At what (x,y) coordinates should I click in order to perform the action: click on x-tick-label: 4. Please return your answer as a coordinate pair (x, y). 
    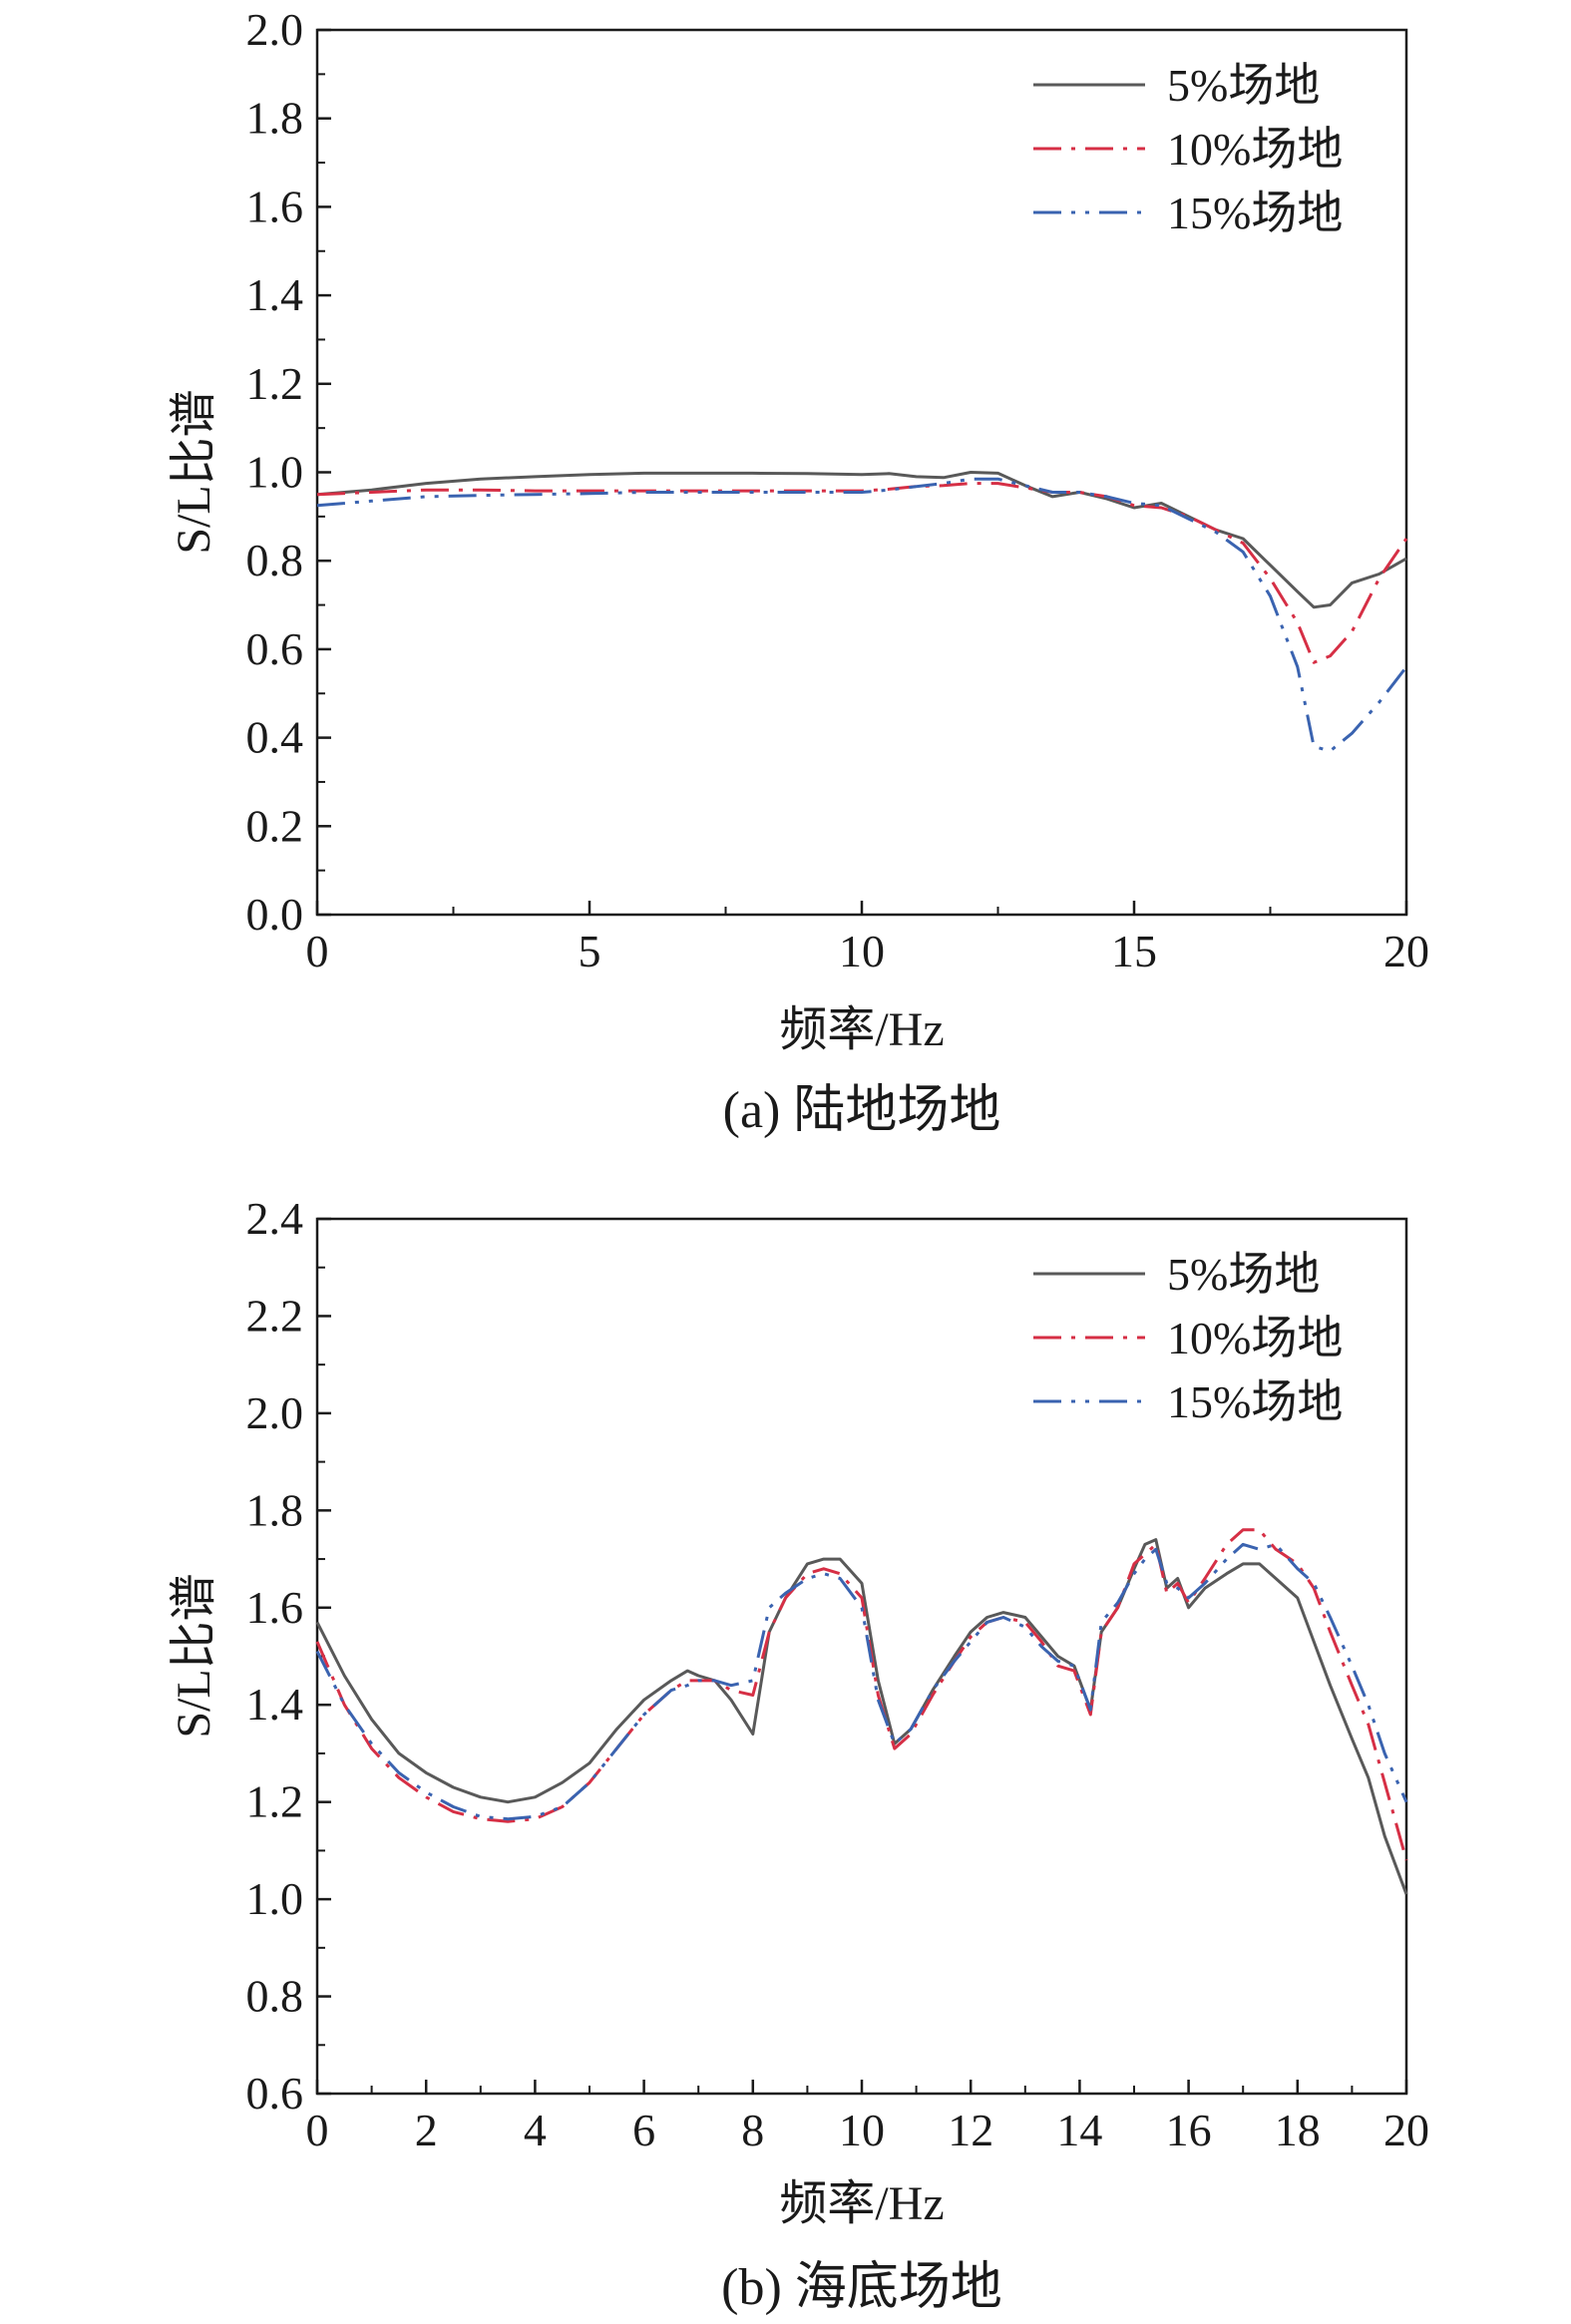
    Looking at the image, I should click on (536, 2130).